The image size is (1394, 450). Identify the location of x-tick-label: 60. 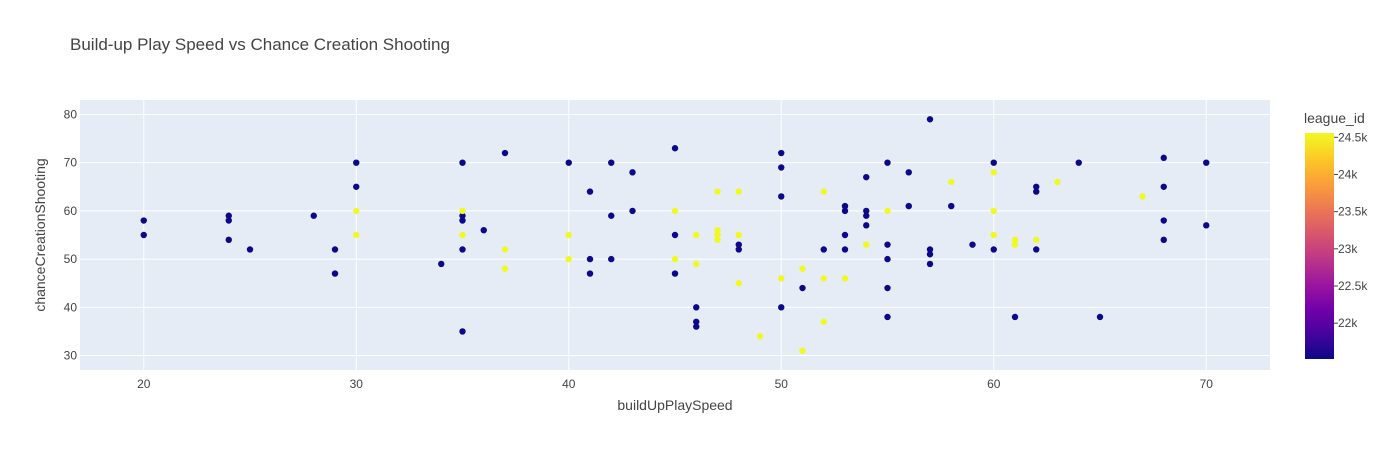
(994, 384).